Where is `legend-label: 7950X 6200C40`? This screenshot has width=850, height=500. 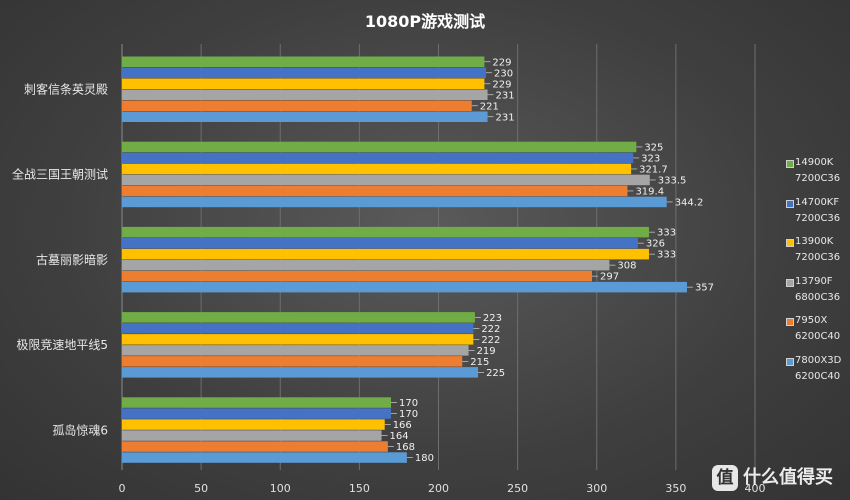
legend-label: 7950X 6200C40 is located at coordinates (822, 329).